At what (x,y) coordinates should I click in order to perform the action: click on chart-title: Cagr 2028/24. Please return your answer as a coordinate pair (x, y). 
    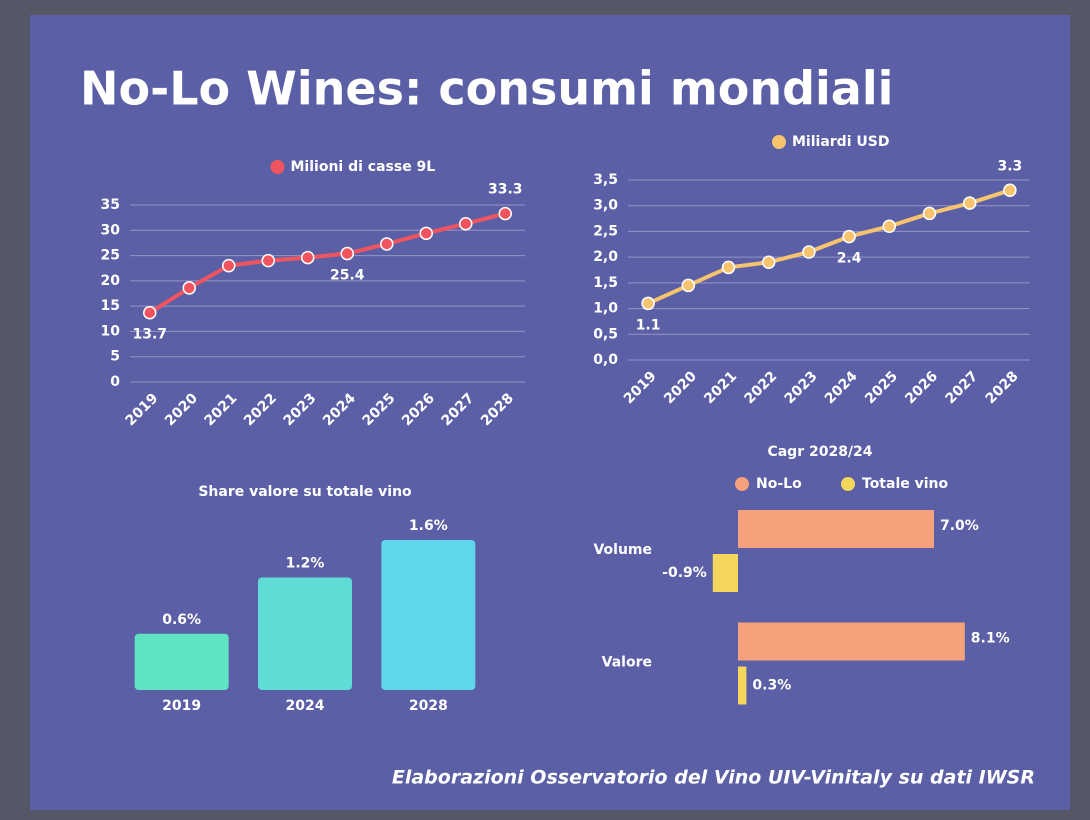
    Looking at the image, I should click on (819, 452).